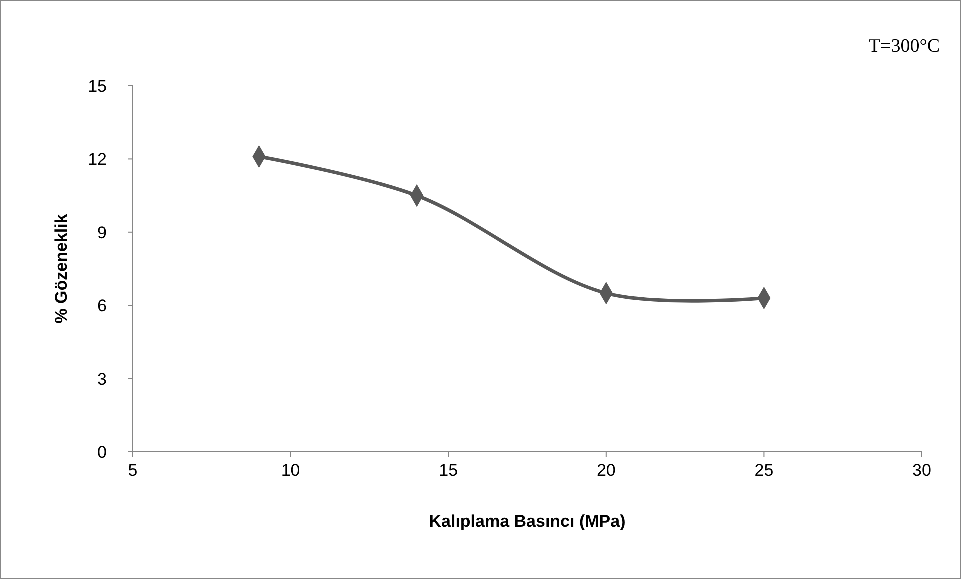 The width and height of the screenshot is (961, 579). Describe the element at coordinates (102, 452) in the screenshot. I see `y-tick-label: 0` at that location.